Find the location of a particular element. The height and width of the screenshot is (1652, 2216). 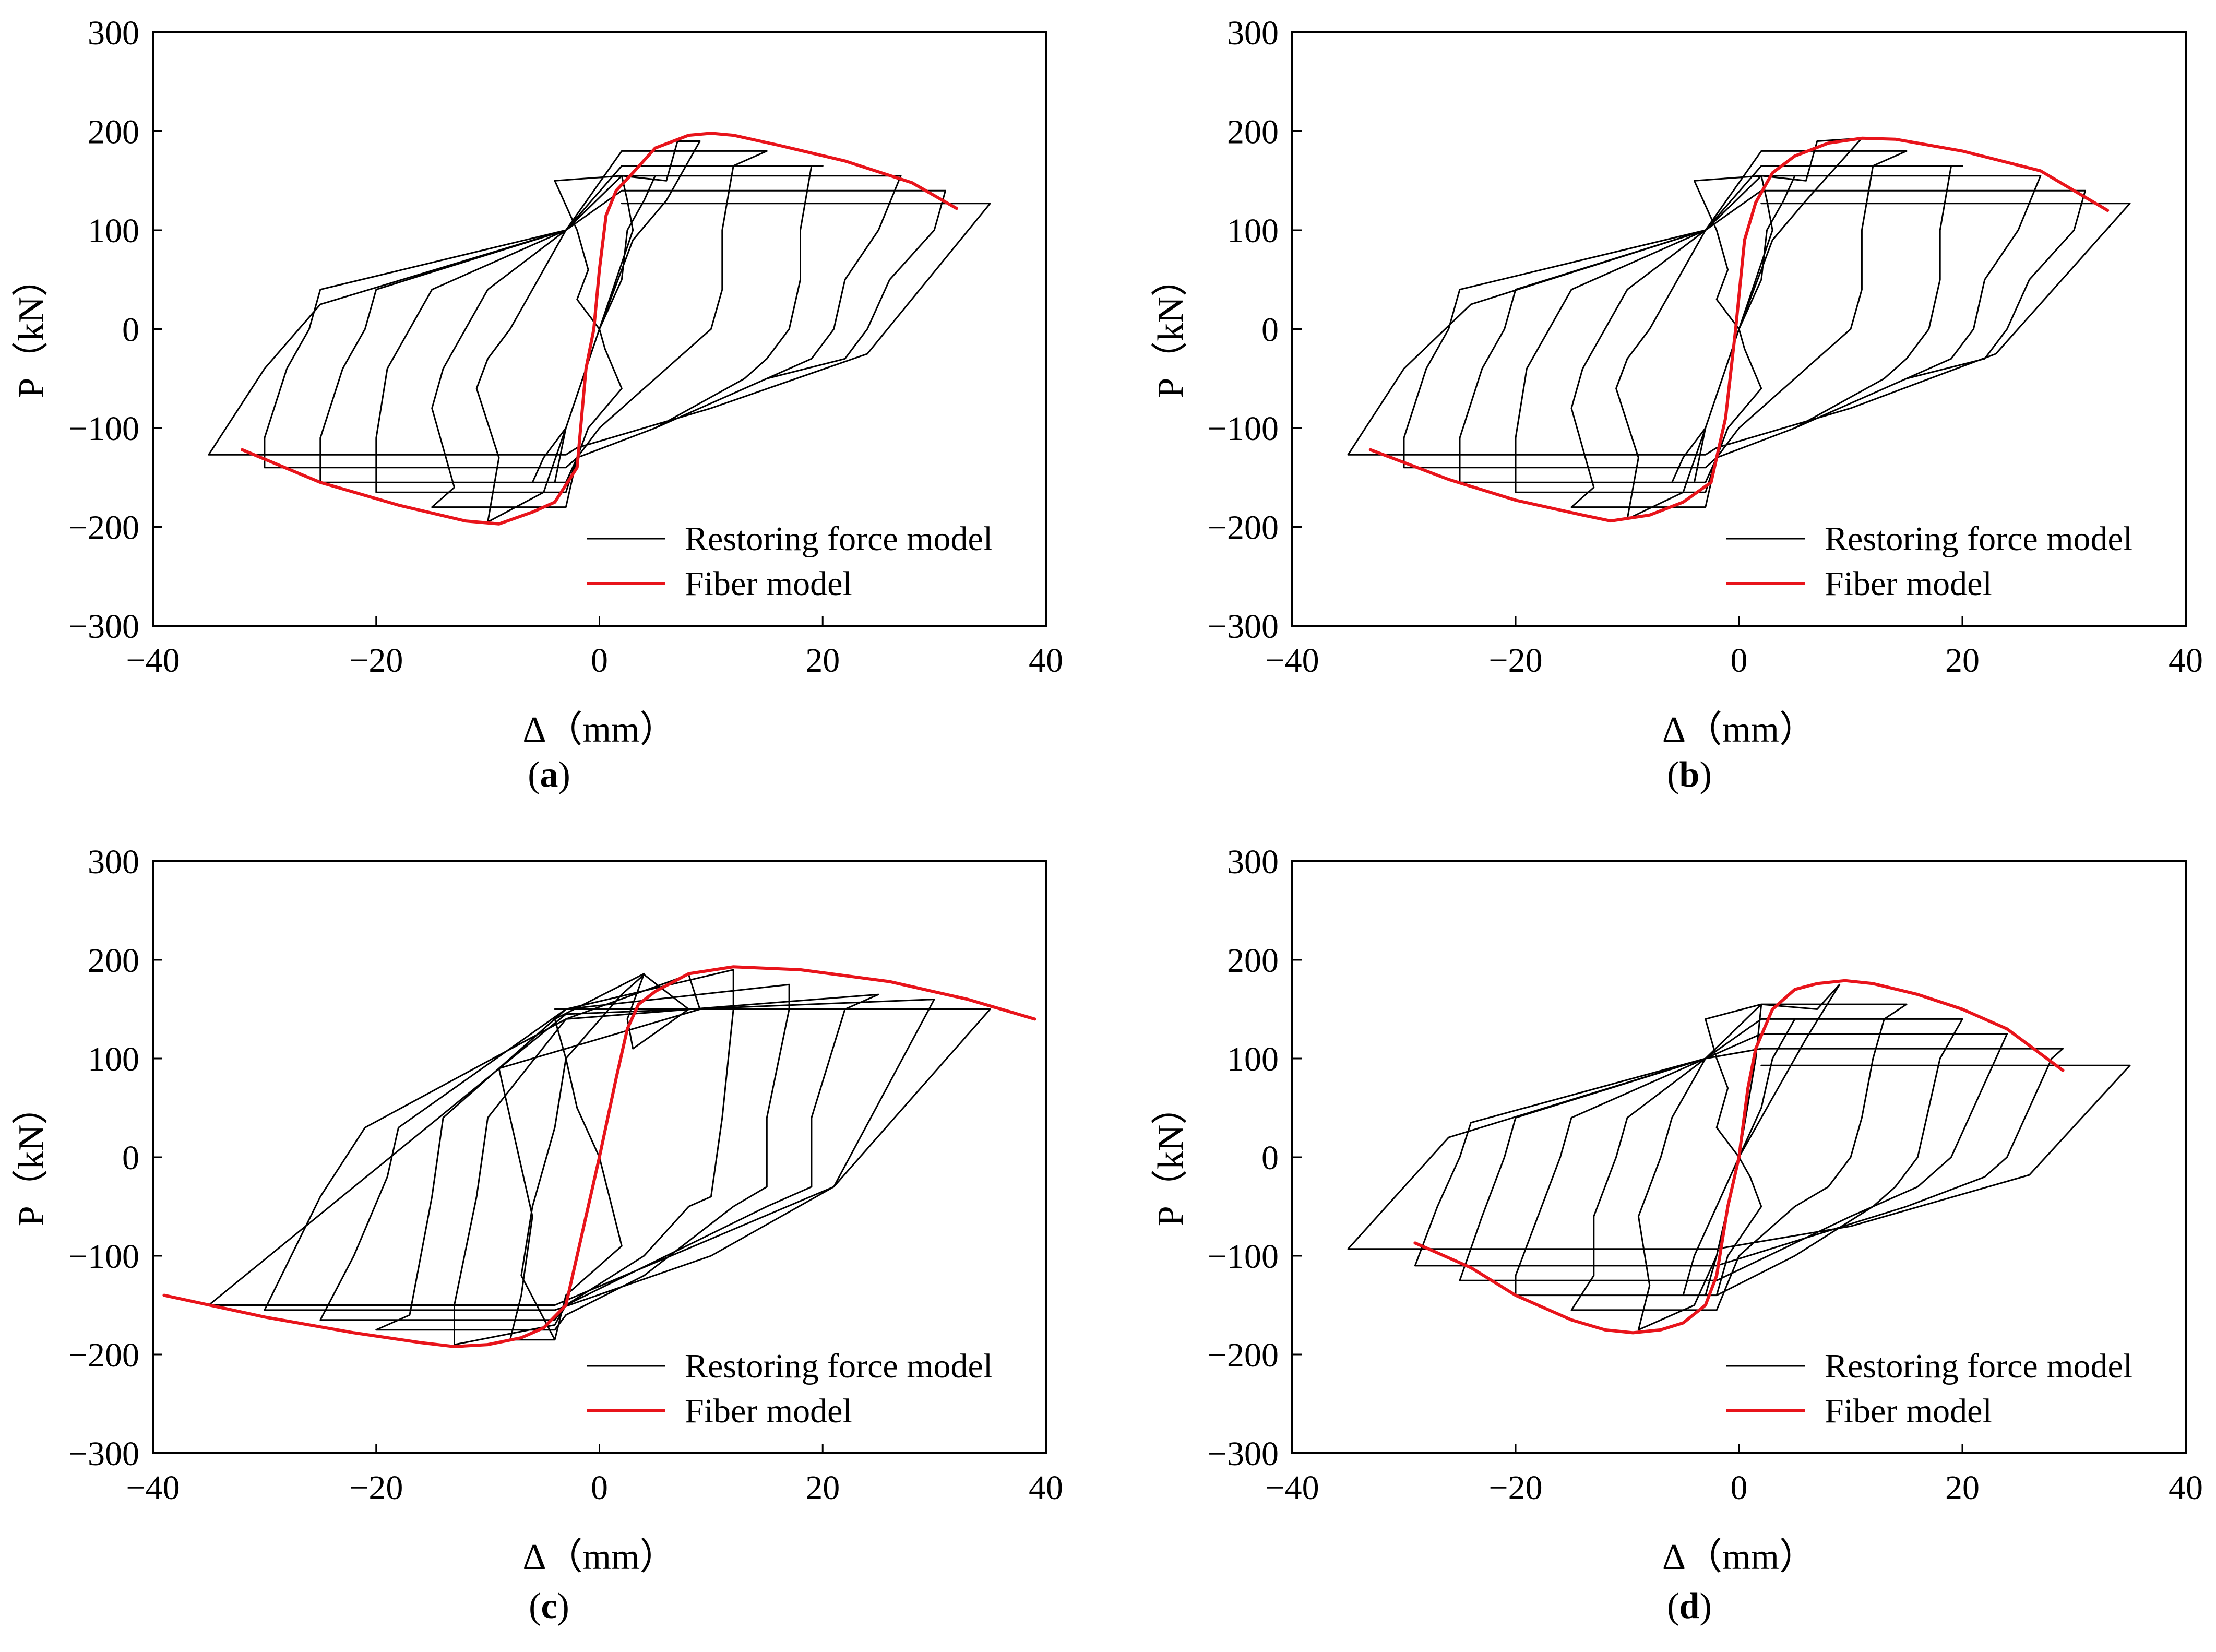

fiber-model-curve-d is located at coordinates (1739, 1157).